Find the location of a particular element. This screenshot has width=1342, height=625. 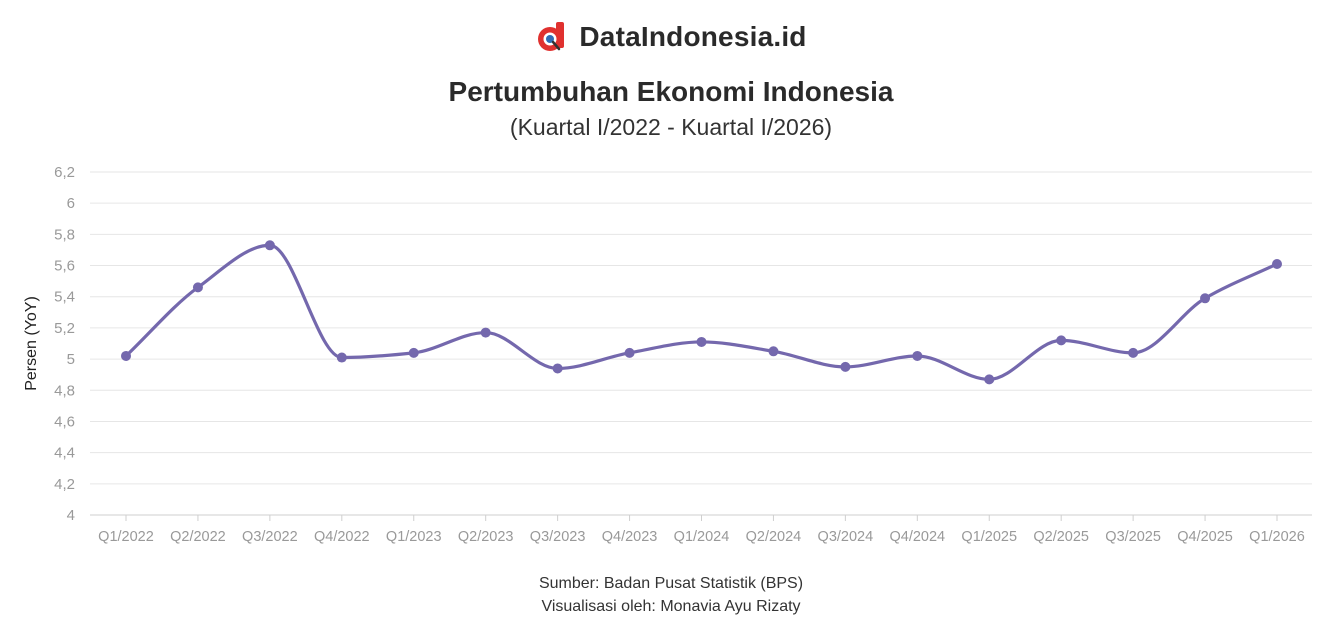

chart-title: Pertumbuhan Ekonomi Indonesia is located at coordinates (671, 91).